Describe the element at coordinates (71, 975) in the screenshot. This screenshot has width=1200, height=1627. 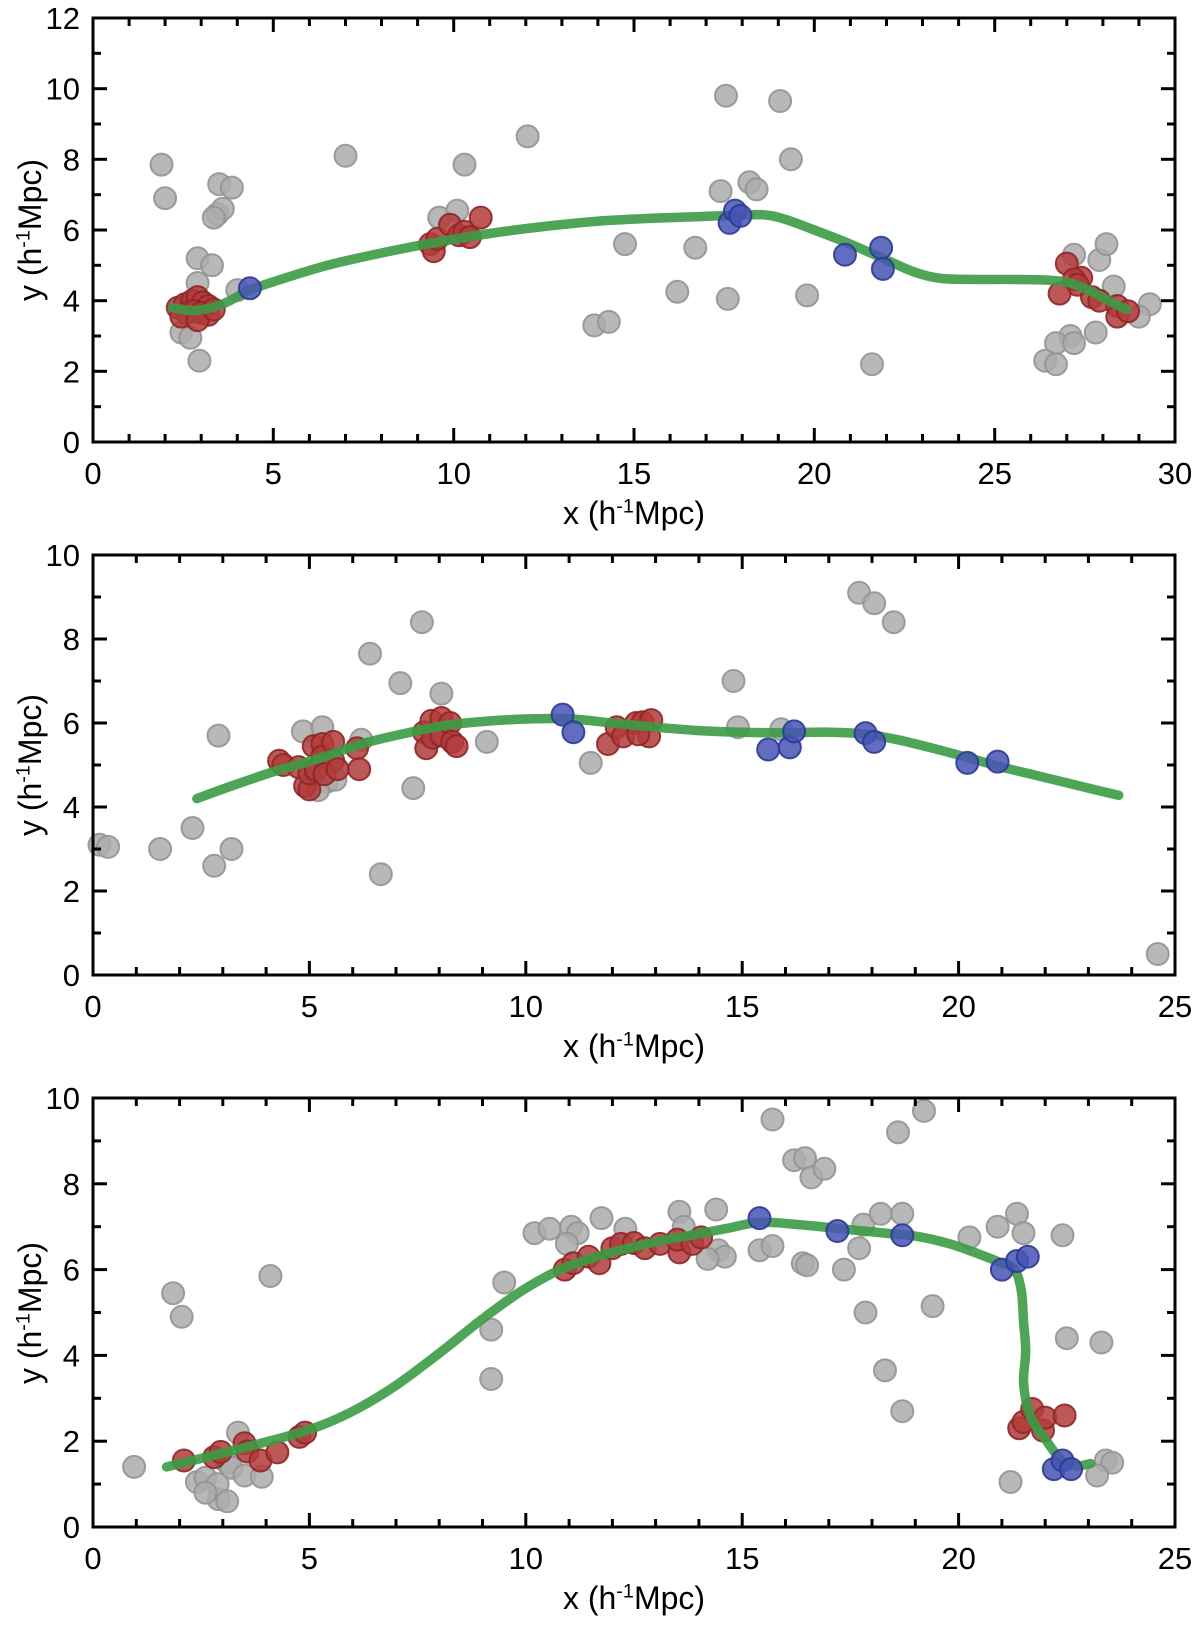
I see `y-tick-label: 0` at that location.